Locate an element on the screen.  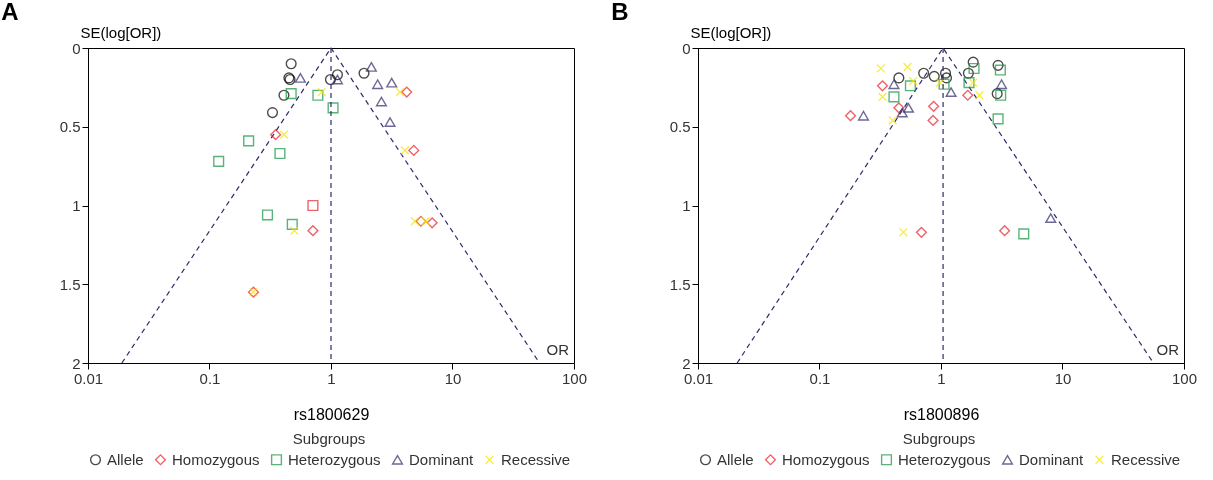
chart-title: A is located at coordinates (10, 12).